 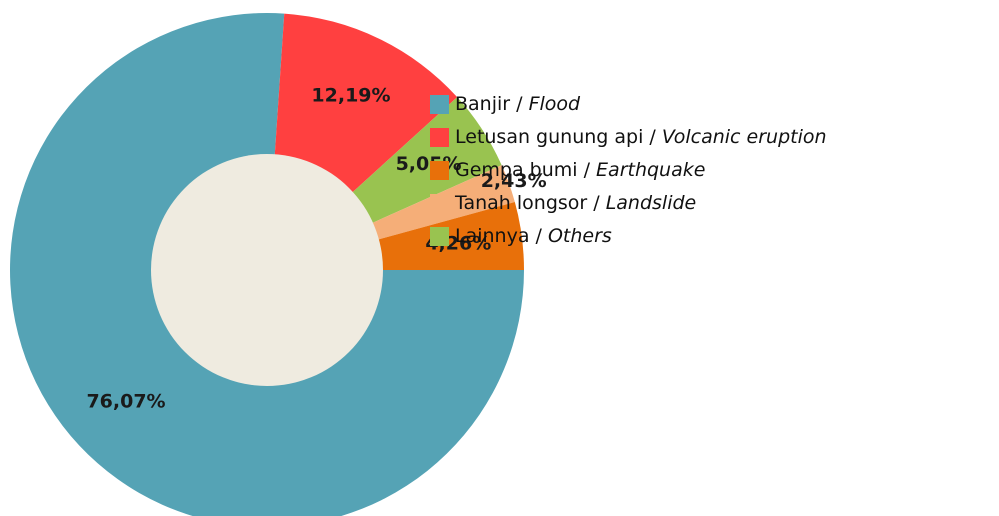 What do you see at coordinates (350, 96) in the screenshot?
I see `value-label: 12,19%` at bounding box center [350, 96].